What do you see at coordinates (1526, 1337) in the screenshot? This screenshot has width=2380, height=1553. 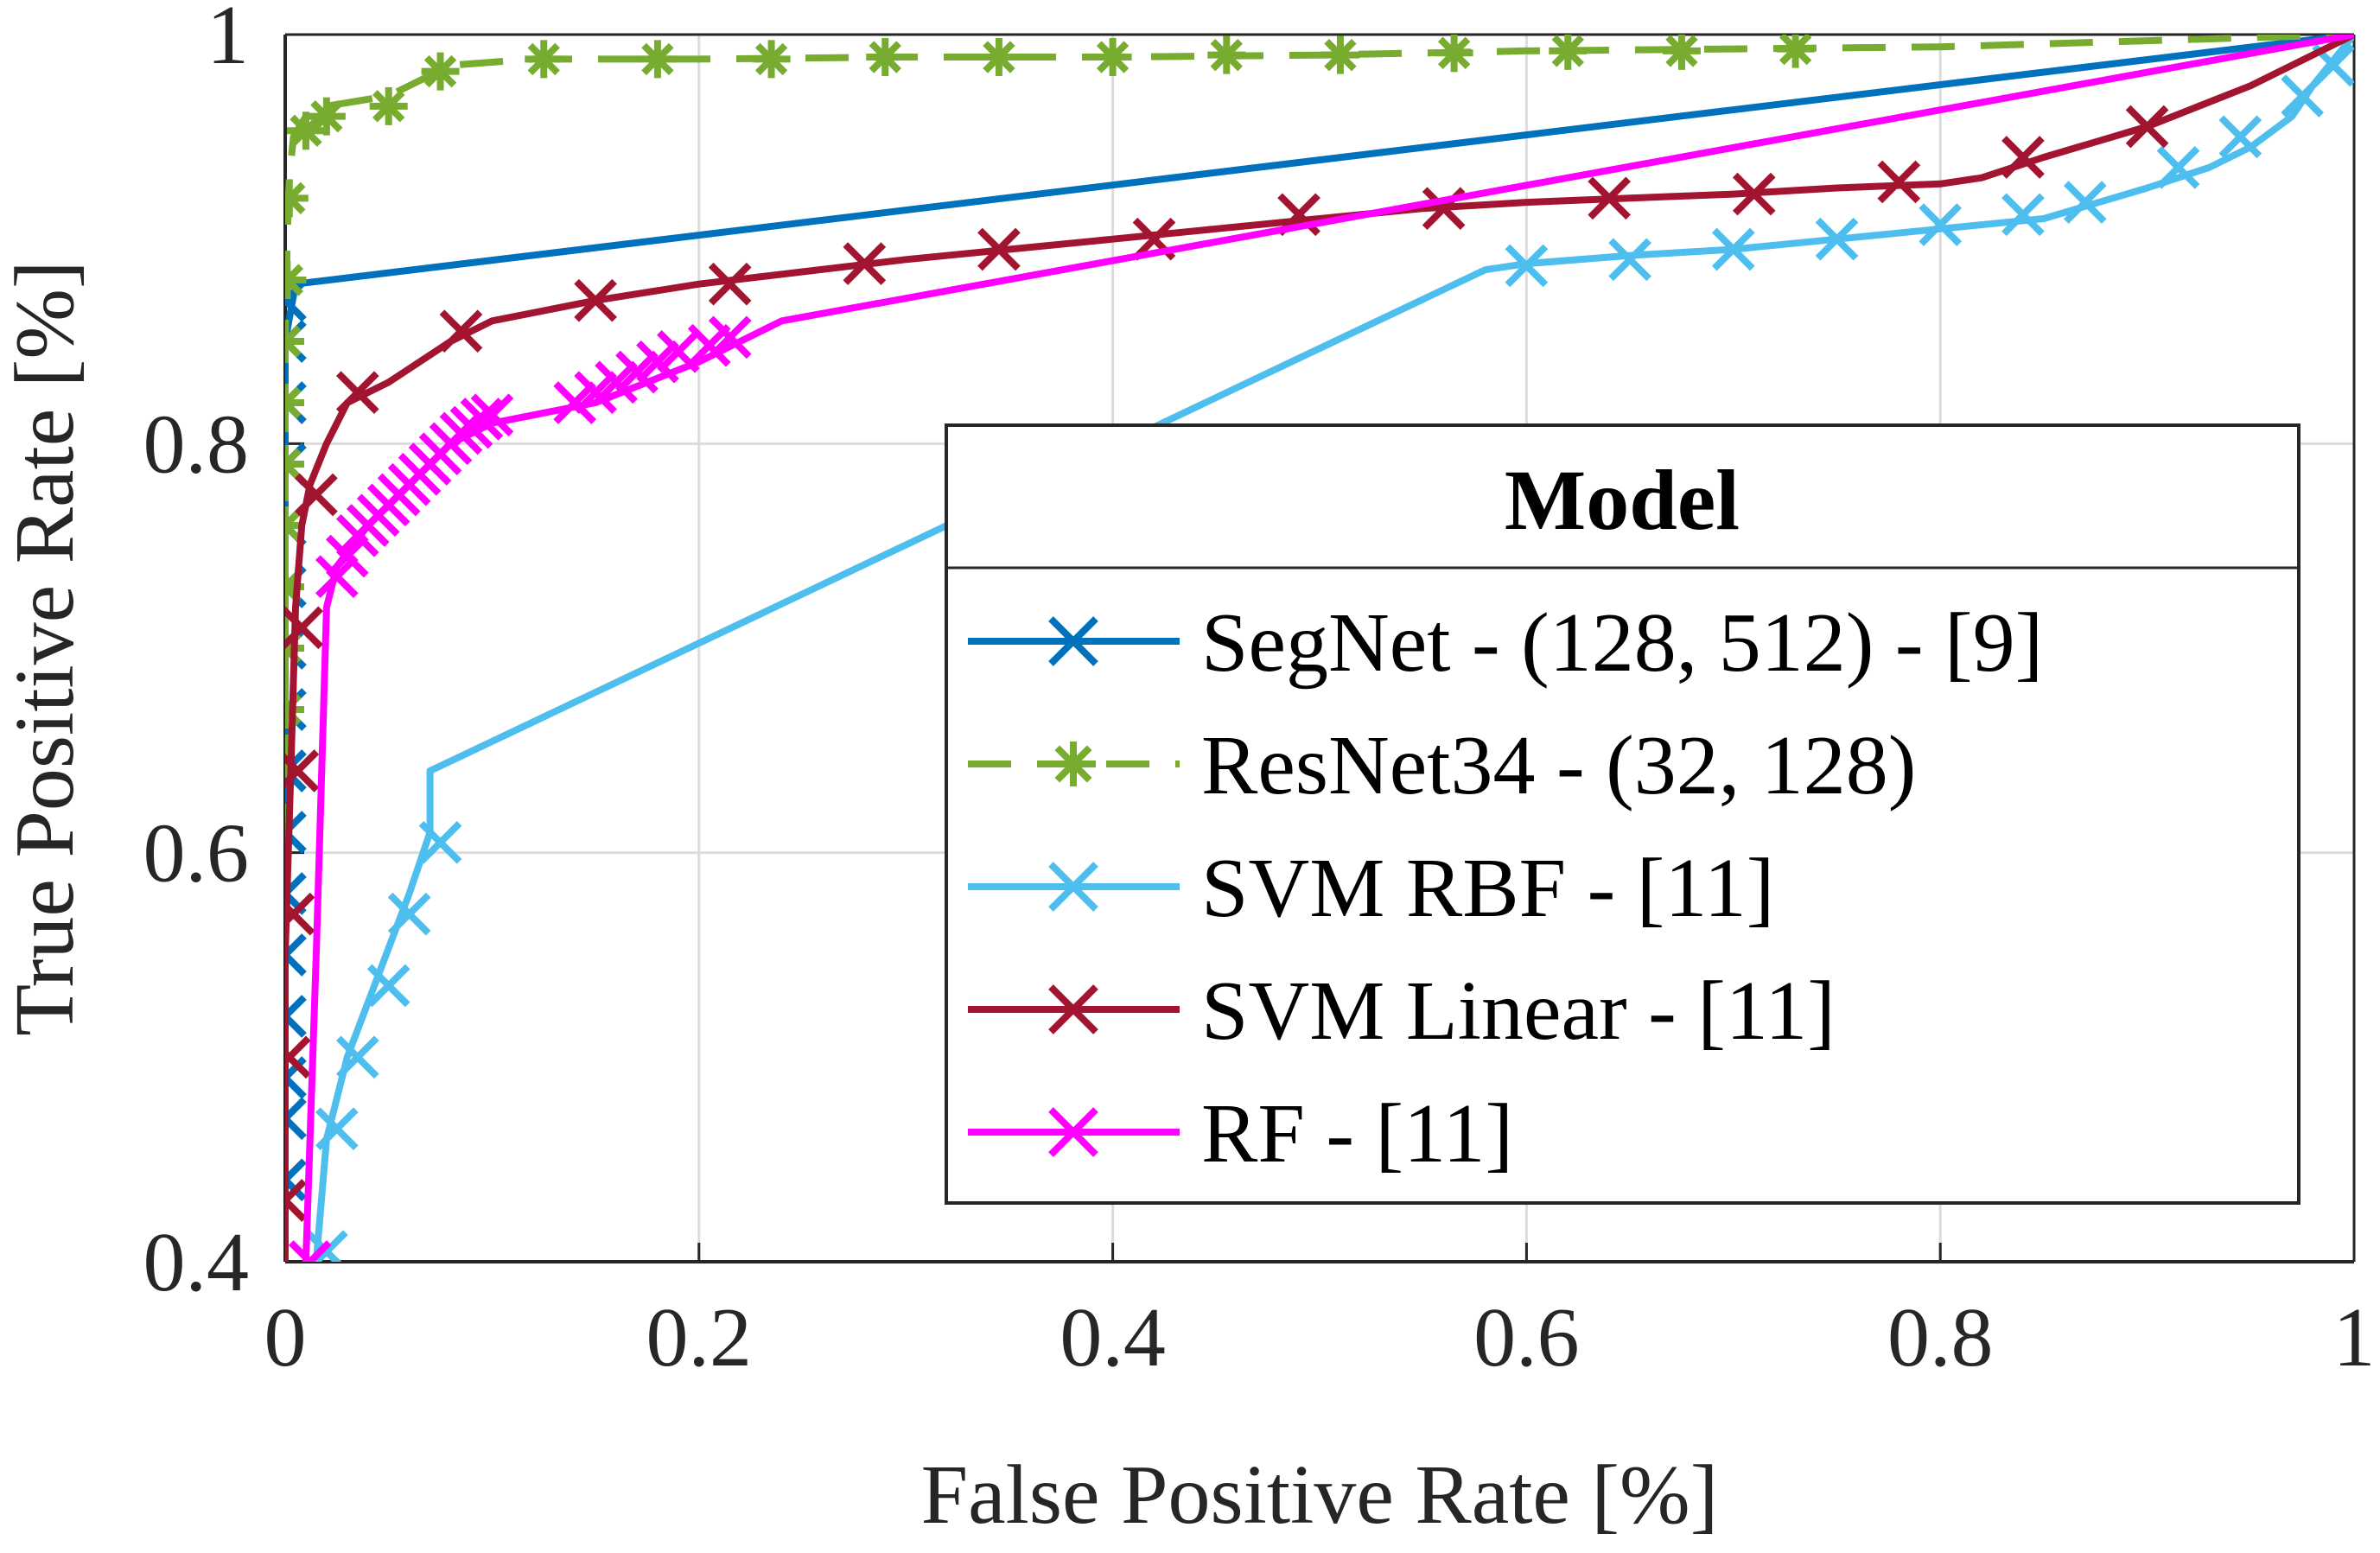 I see `x-tick-label-3: 0.6` at bounding box center [1526, 1337].